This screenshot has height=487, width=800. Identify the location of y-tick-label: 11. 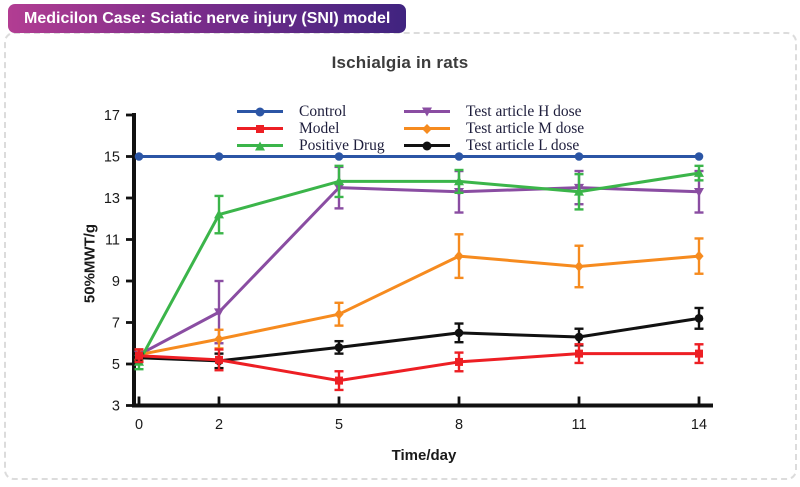
(112, 241).